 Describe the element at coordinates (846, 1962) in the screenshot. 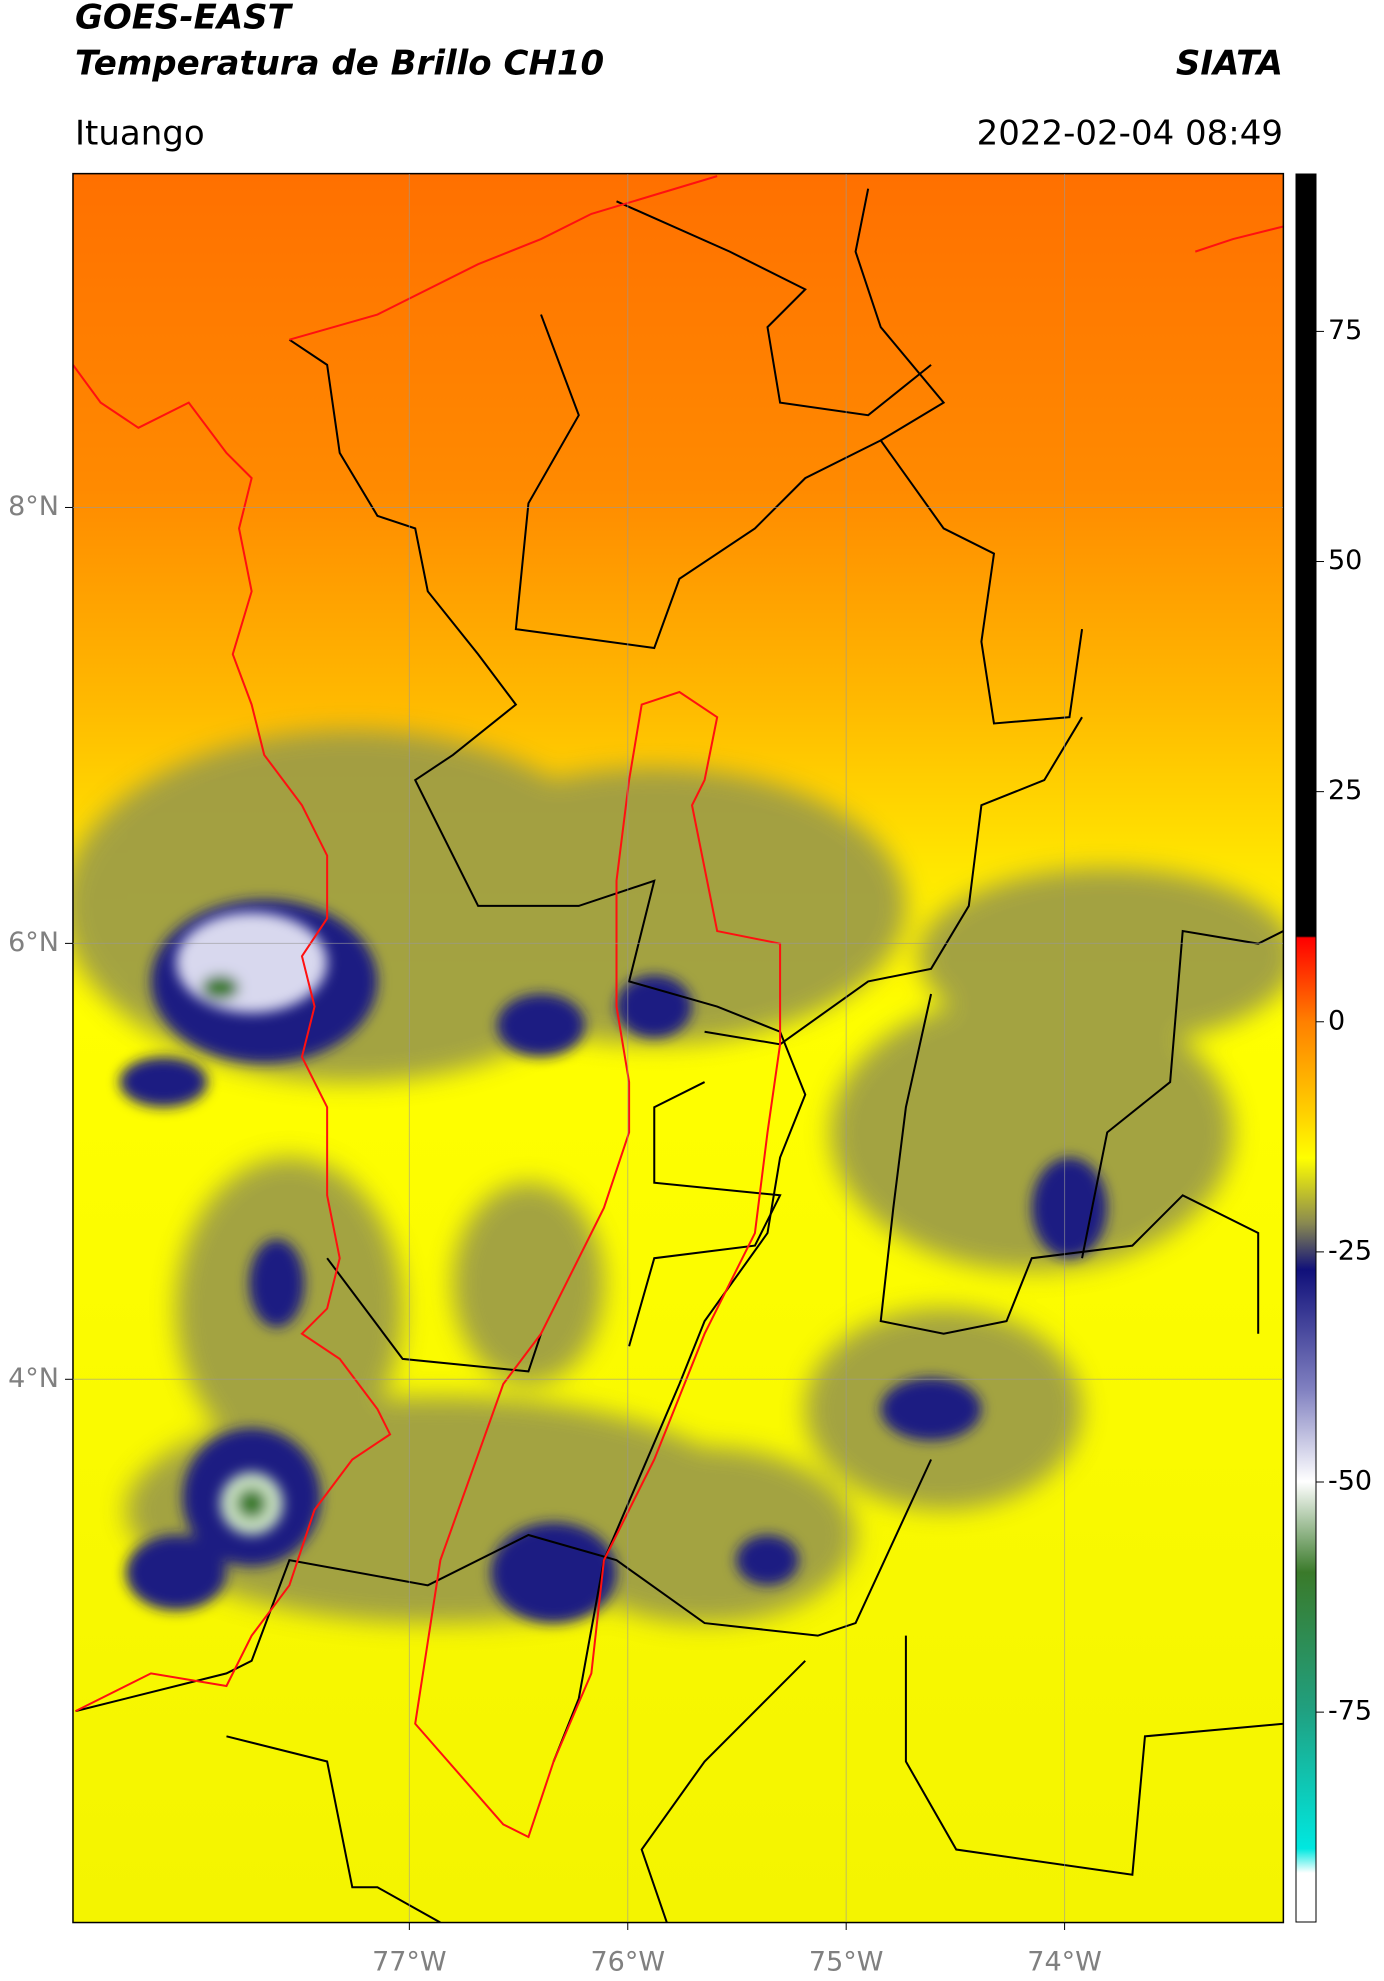

I see `lon-label: 75°W` at that location.